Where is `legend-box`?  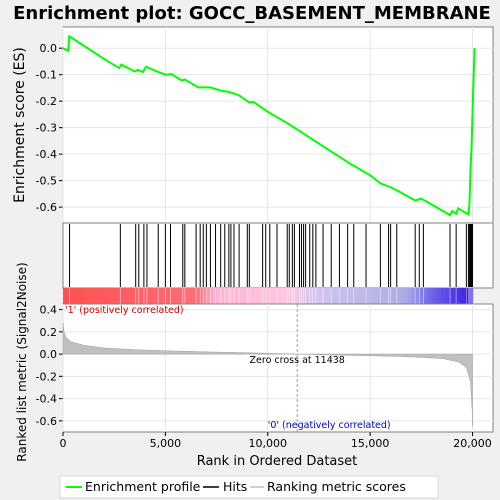 legend-box is located at coordinates (249, 487).